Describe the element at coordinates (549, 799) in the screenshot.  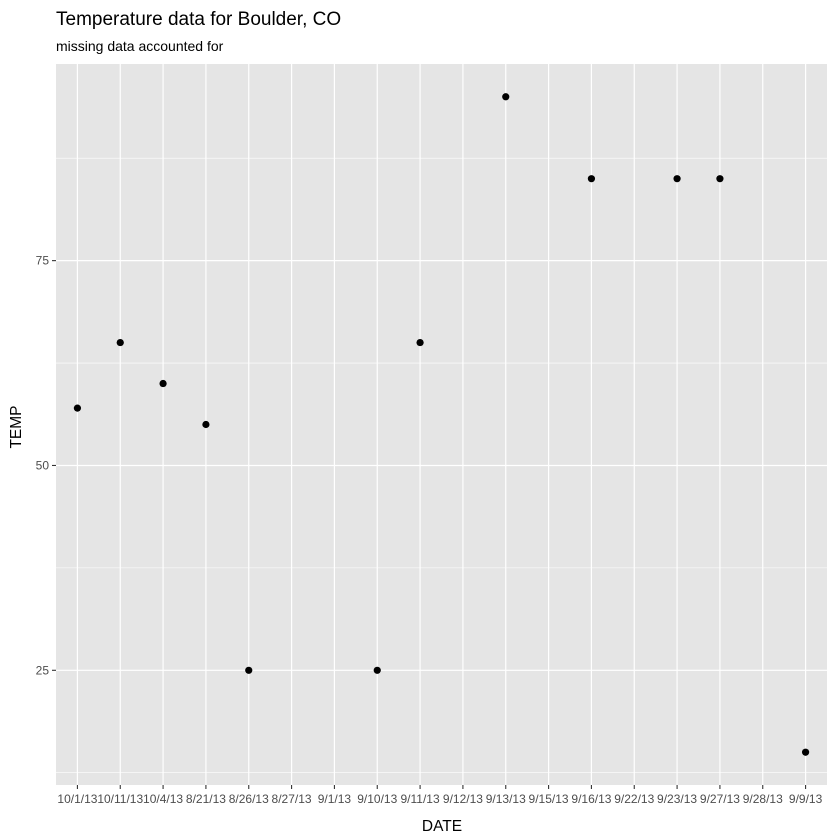
I see `x-tick-label: 9/15/13` at that location.